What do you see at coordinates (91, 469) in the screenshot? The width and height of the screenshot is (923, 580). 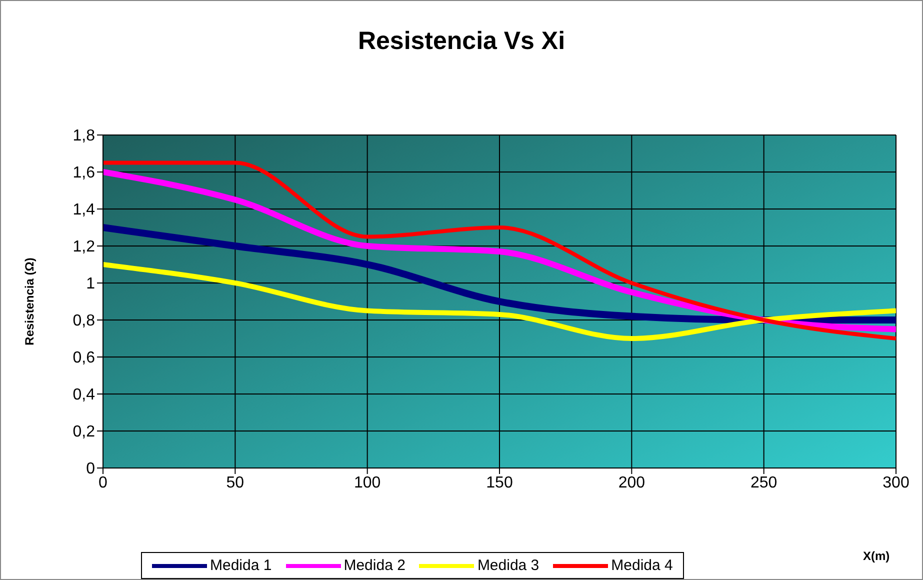 I see `y-tick-label: 0` at bounding box center [91, 469].